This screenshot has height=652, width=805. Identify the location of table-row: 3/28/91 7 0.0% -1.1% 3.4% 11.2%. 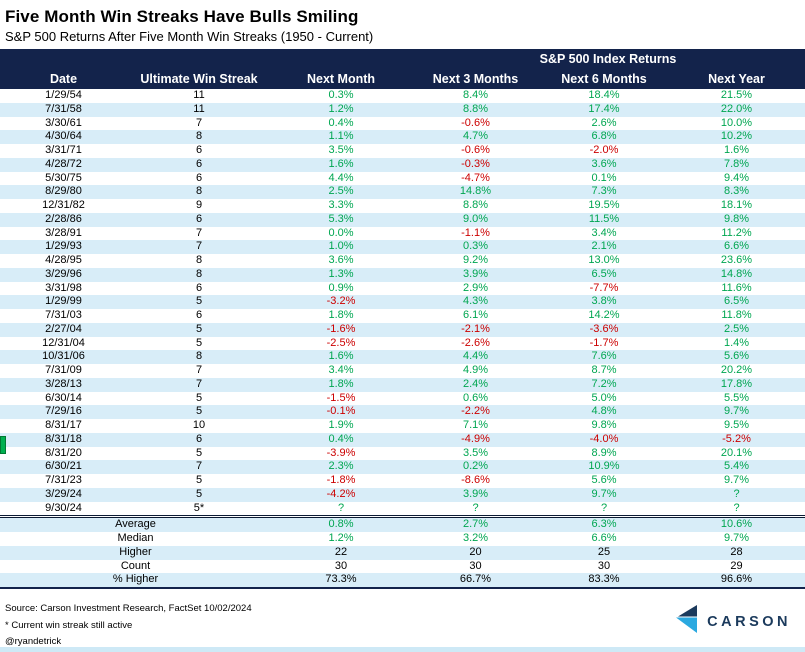
(402, 234).